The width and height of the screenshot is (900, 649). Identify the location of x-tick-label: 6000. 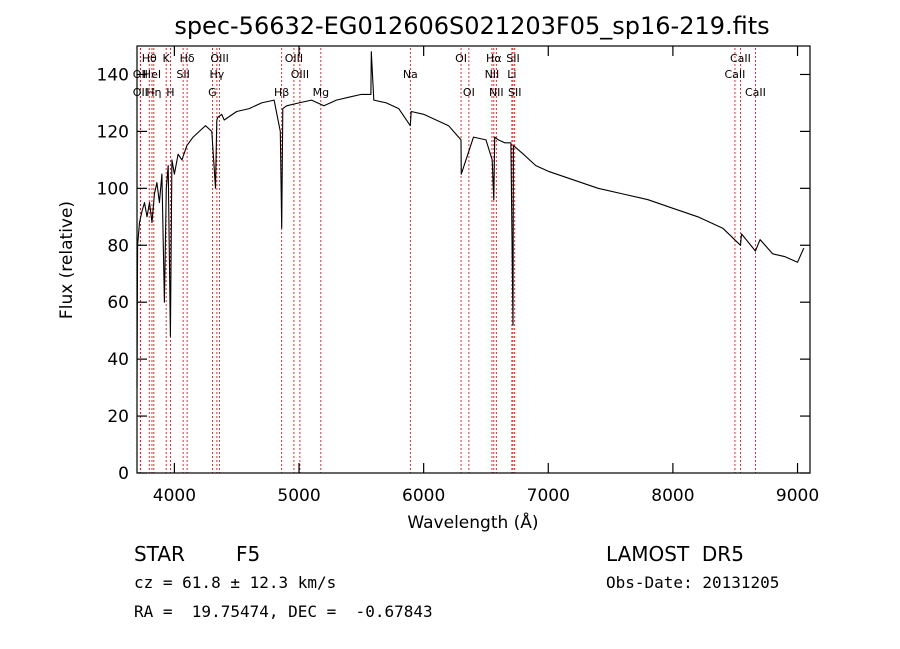
(423, 496).